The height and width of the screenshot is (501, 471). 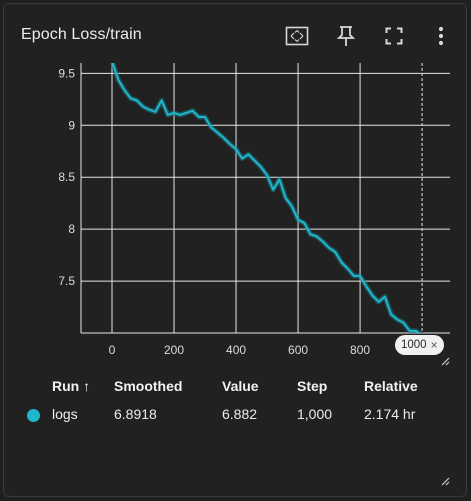 I want to click on step-marker-label: 1000, so click(x=414, y=345).